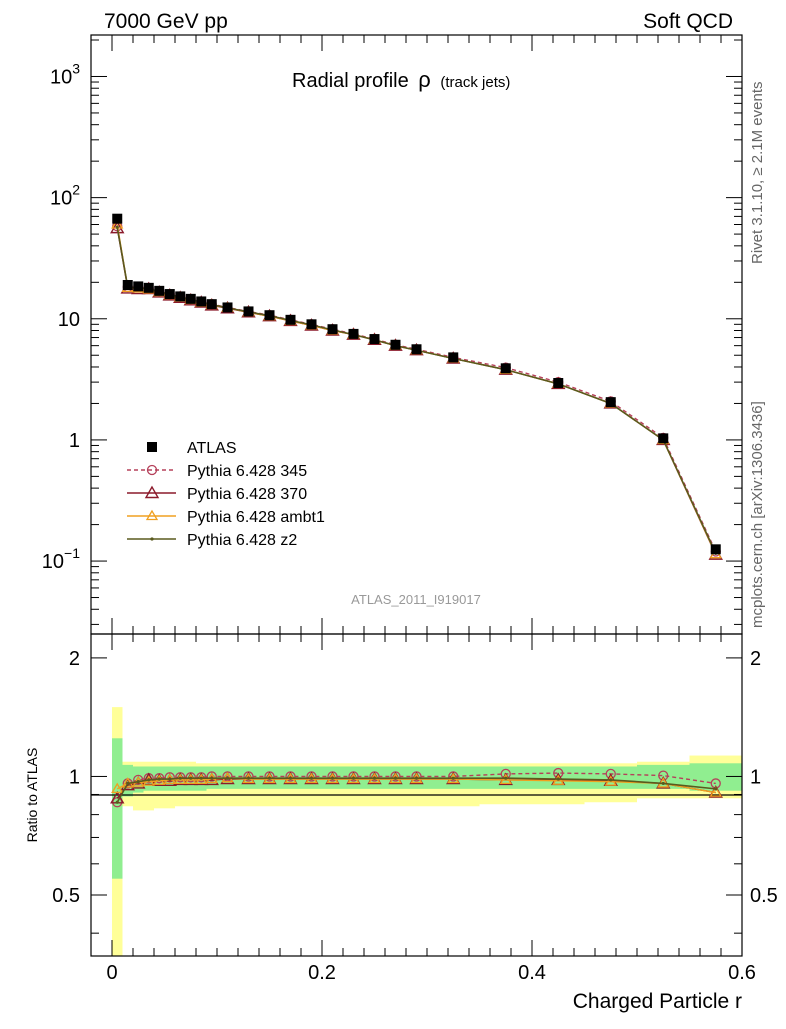 Image resolution: width=786 pixels, height=1029 pixels. Describe the element at coordinates (32, 795) in the screenshot. I see `ratio-y-label: Ratio to ATLAS` at that location.